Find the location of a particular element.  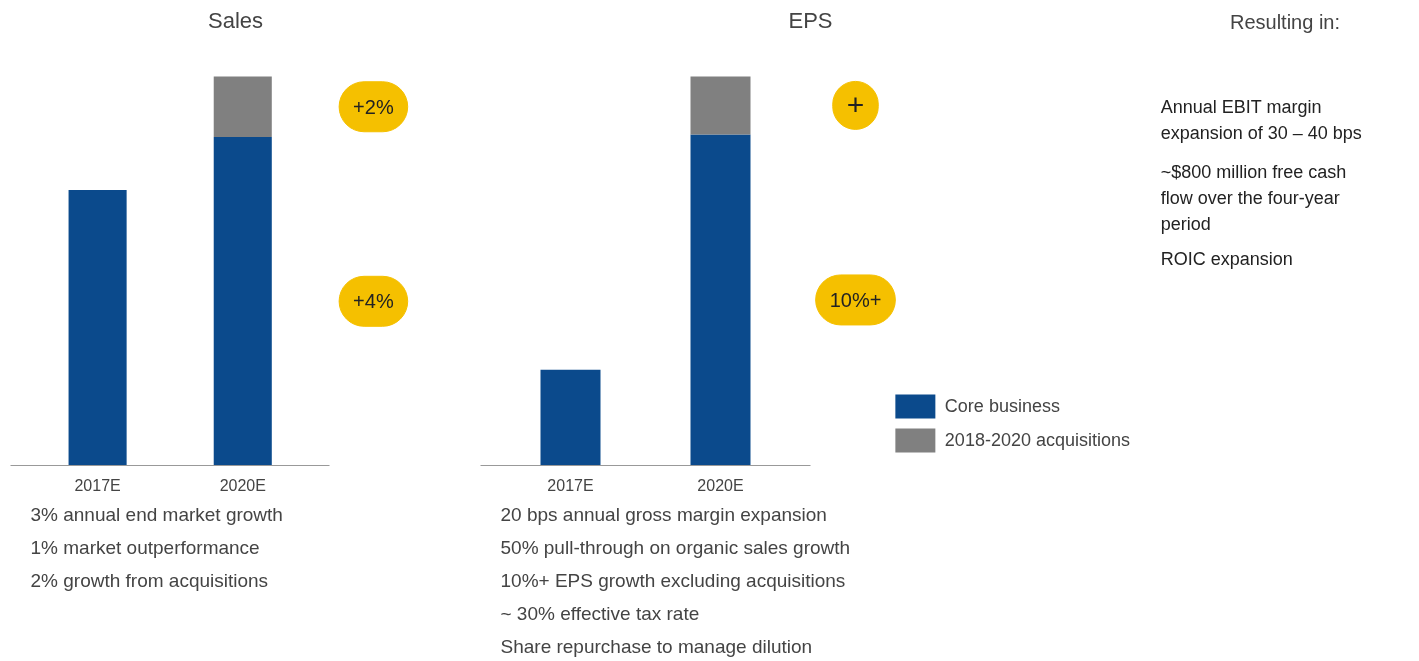

text: 50% pull-through on organic sales growth is located at coordinates (675, 547).